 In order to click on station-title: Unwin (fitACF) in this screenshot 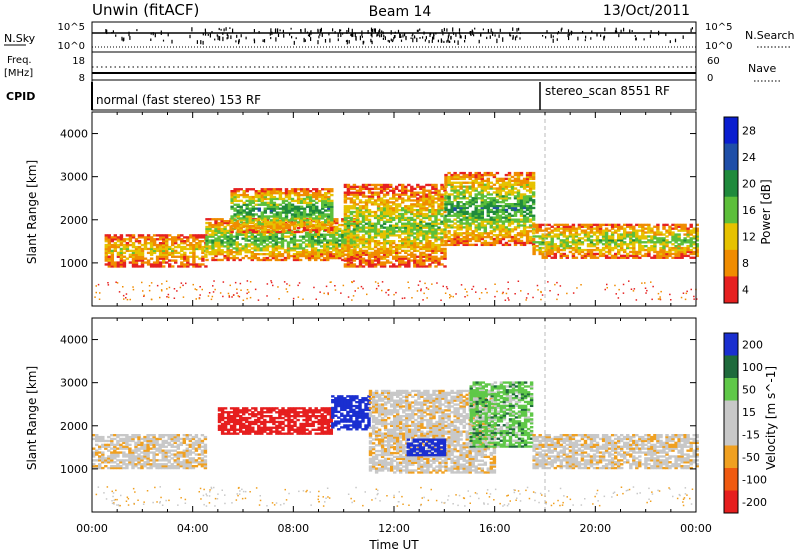, I will do `click(145, 10)`.